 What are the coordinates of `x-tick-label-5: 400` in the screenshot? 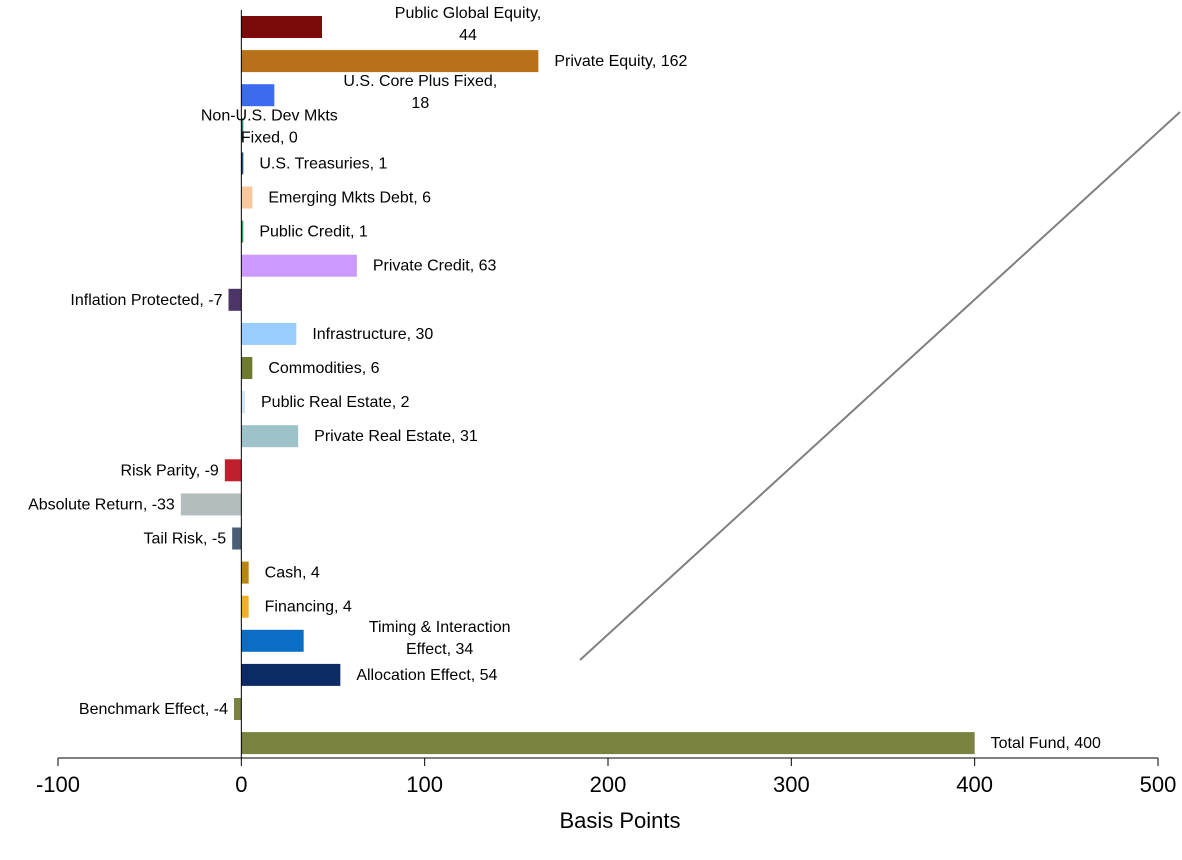 It's located at (974, 784).